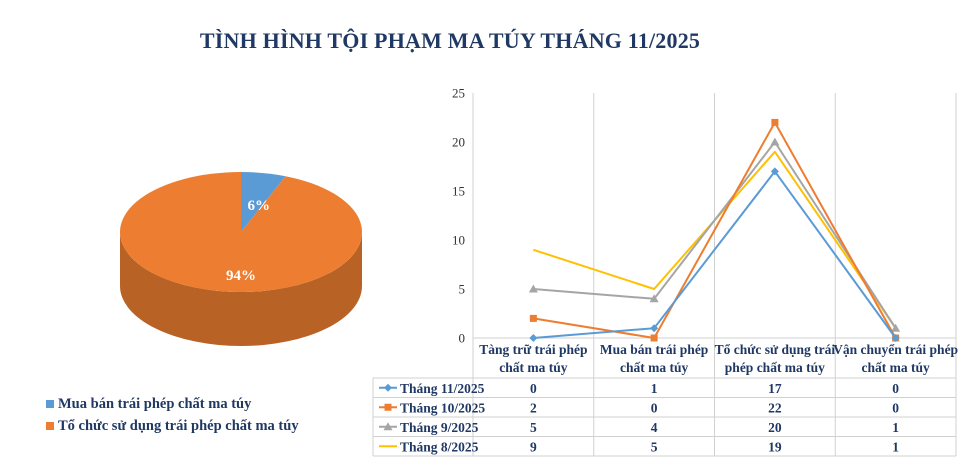  Describe the element at coordinates (458, 240) in the screenshot. I see `y-tick-label: 10` at that location.